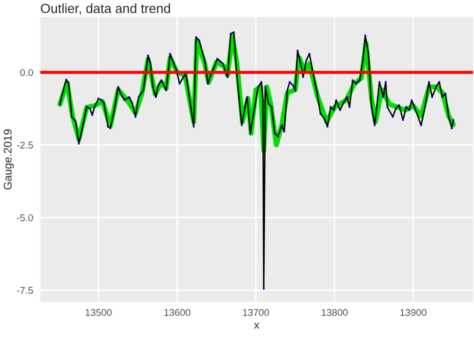 The image size is (474, 343). I want to click on x-tick-label: 13700, so click(256, 312).